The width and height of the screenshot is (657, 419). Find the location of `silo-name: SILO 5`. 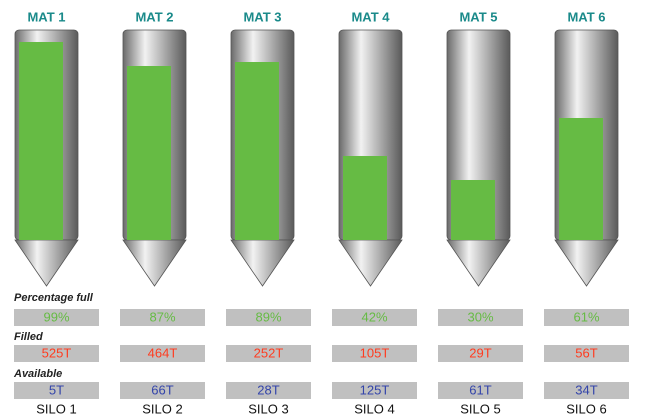

silo-name: SILO 5 is located at coordinates (480, 408).